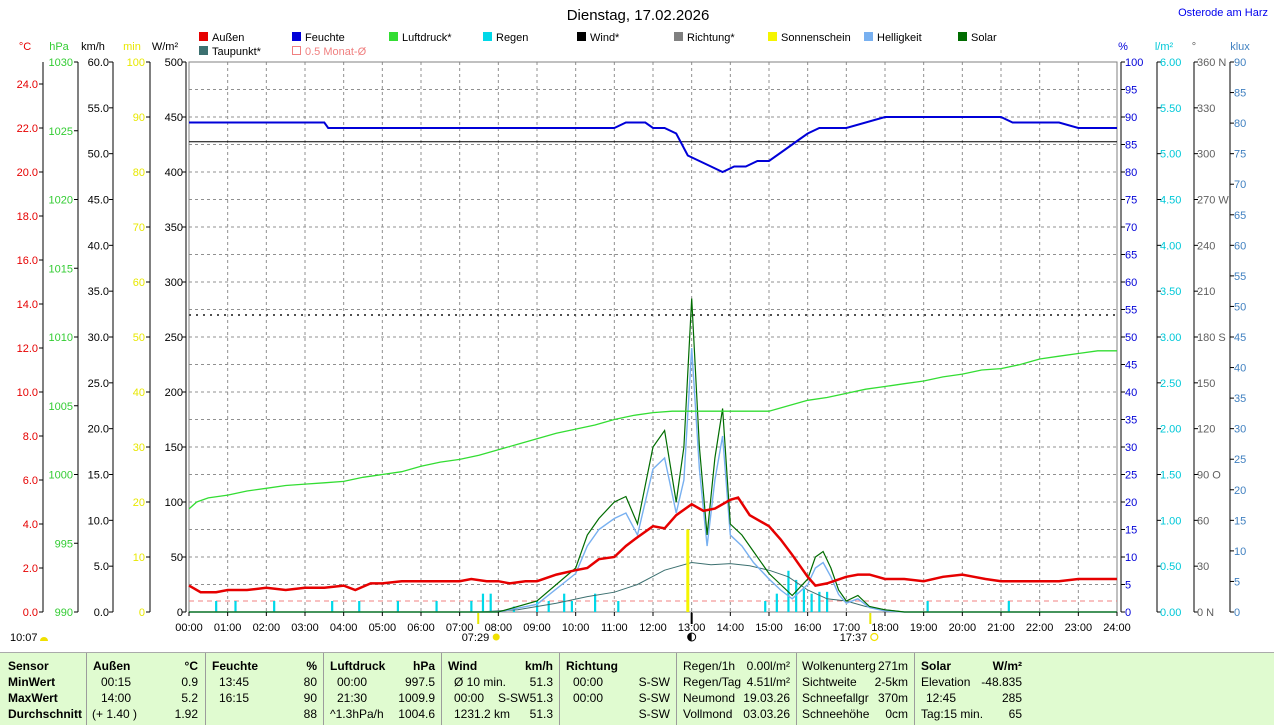  Describe the element at coordinates (28, 666) in the screenshot. I see `footer-sensor-header: Sensor` at that location.